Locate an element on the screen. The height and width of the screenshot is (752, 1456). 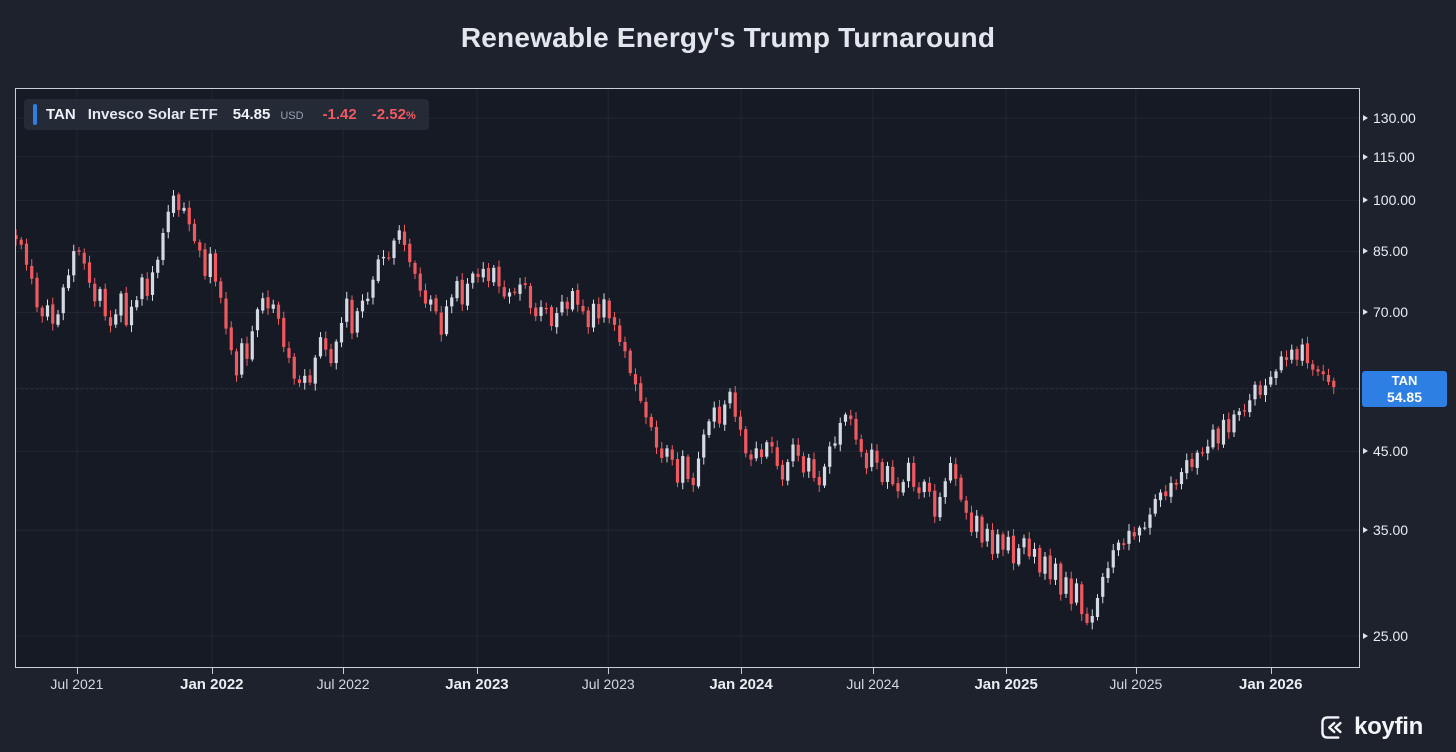
legend-change: -1.42 is located at coordinates (339, 114).